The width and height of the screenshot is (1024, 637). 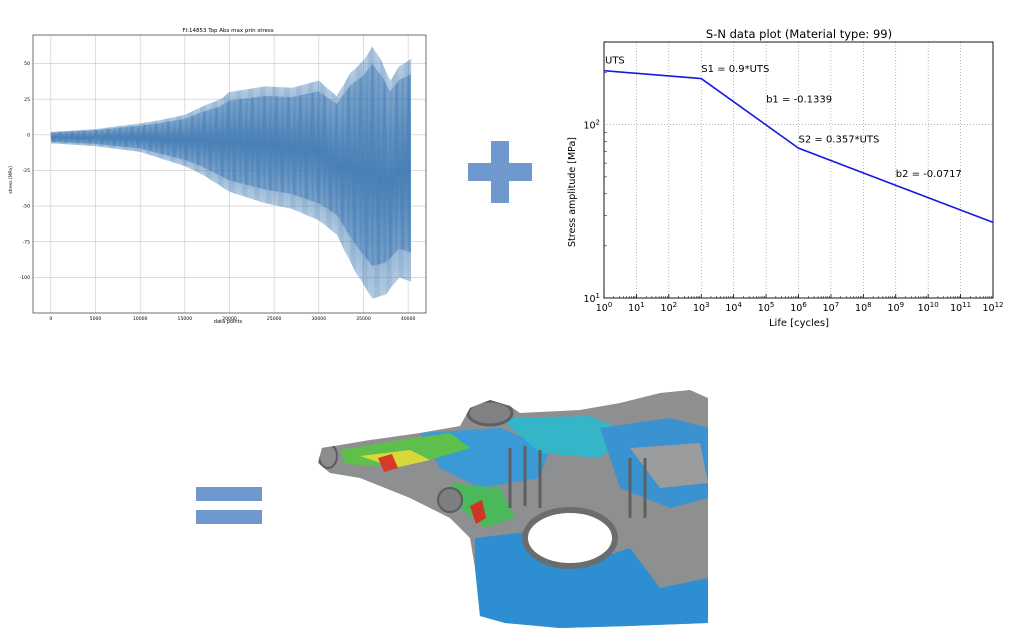 What do you see at coordinates (572, 192) in the screenshot?
I see `chart2-y-axis-label: Stress amplitude [MPa]` at bounding box center [572, 192].